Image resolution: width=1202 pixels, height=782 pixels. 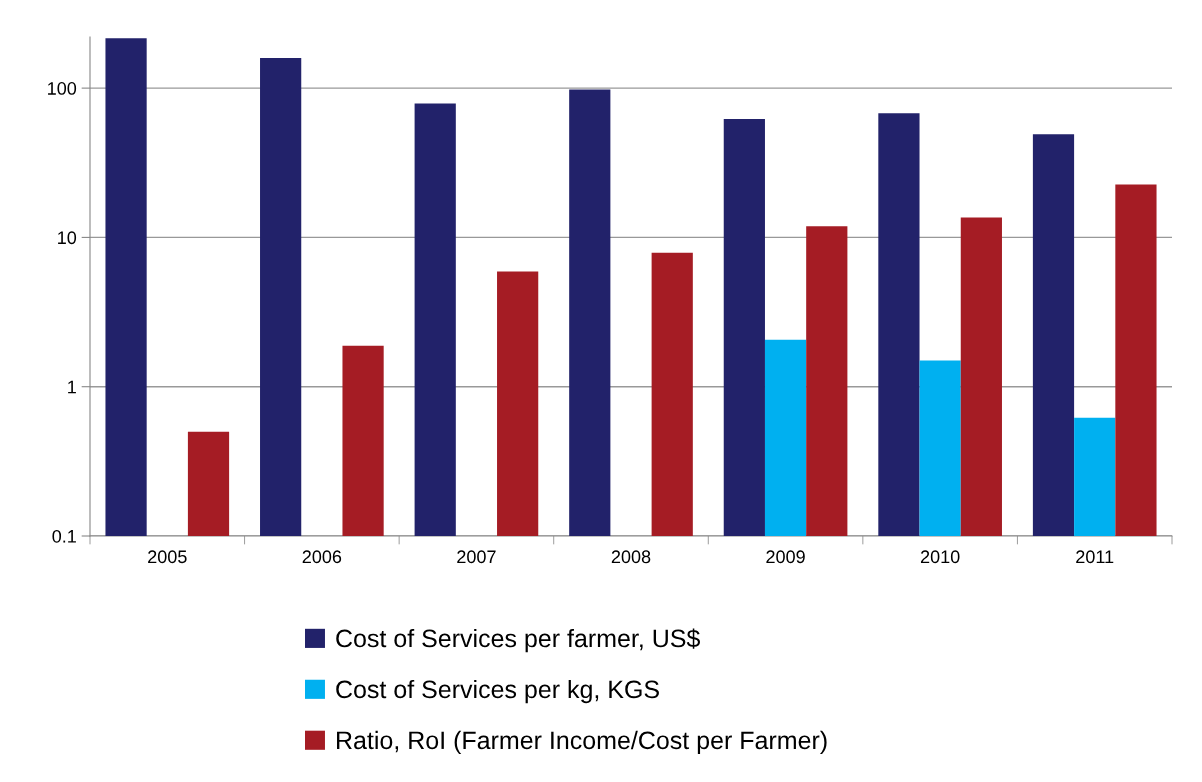 What do you see at coordinates (582, 742) in the screenshot?
I see `legend-label: Ratio, RoI (Farmer Income/Cost per Farmer)` at bounding box center [582, 742].